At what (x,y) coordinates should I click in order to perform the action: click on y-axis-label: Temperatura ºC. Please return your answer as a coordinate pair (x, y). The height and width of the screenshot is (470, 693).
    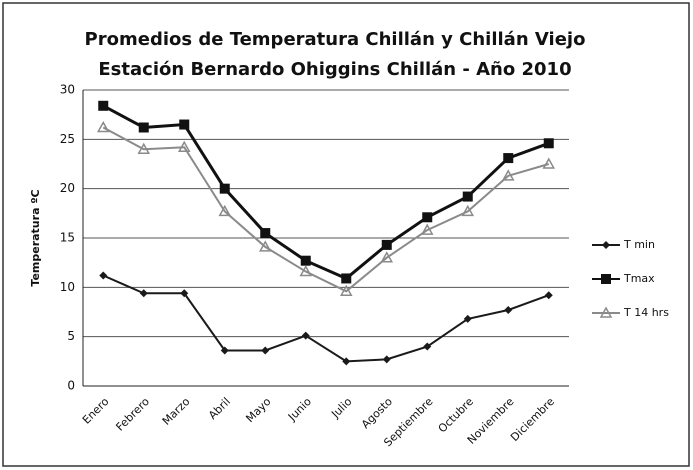
    Looking at the image, I should click on (35, 237).